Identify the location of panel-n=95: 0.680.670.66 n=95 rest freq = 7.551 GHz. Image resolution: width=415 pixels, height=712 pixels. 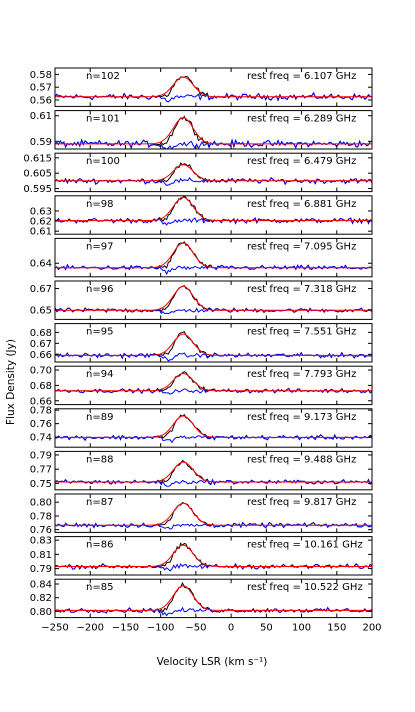
(201, 343).